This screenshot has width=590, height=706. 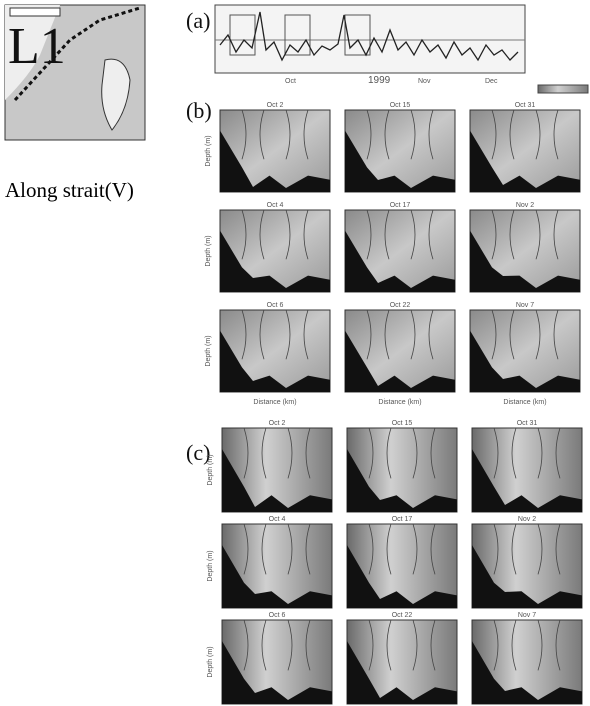 I want to click on colorbar, so click(x=563, y=89).